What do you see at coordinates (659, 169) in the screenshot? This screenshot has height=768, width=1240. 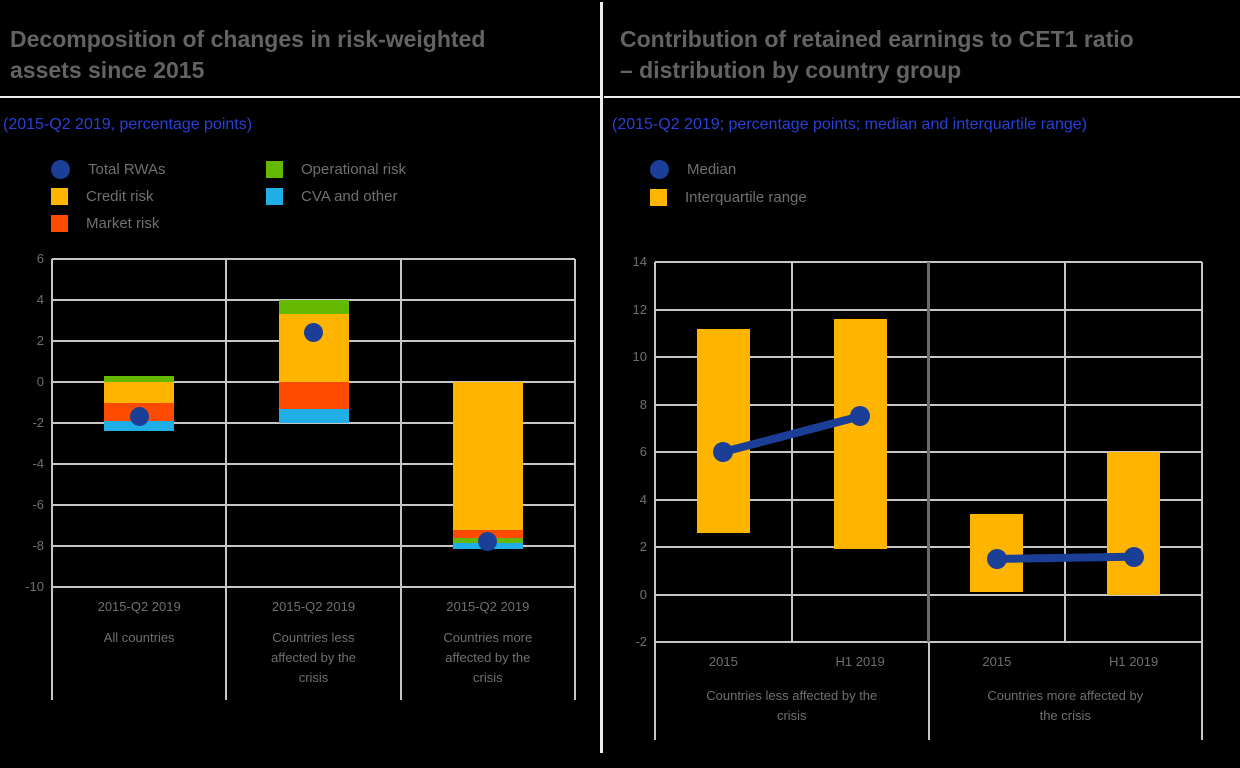 I see `median-circle-marker-icon` at bounding box center [659, 169].